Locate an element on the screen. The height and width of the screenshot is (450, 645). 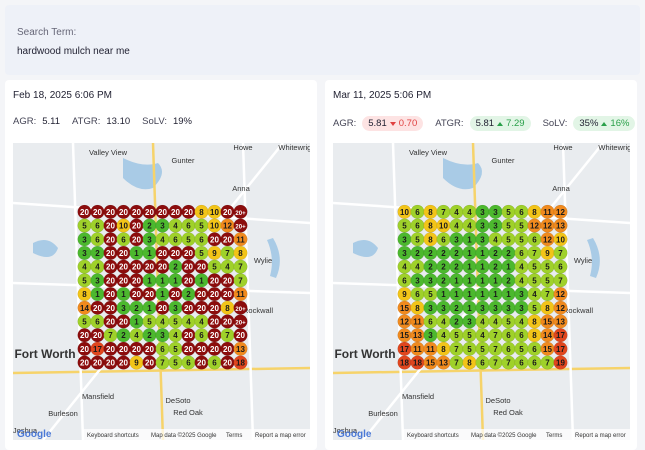
metric-change: 16% is located at coordinates (620, 123).